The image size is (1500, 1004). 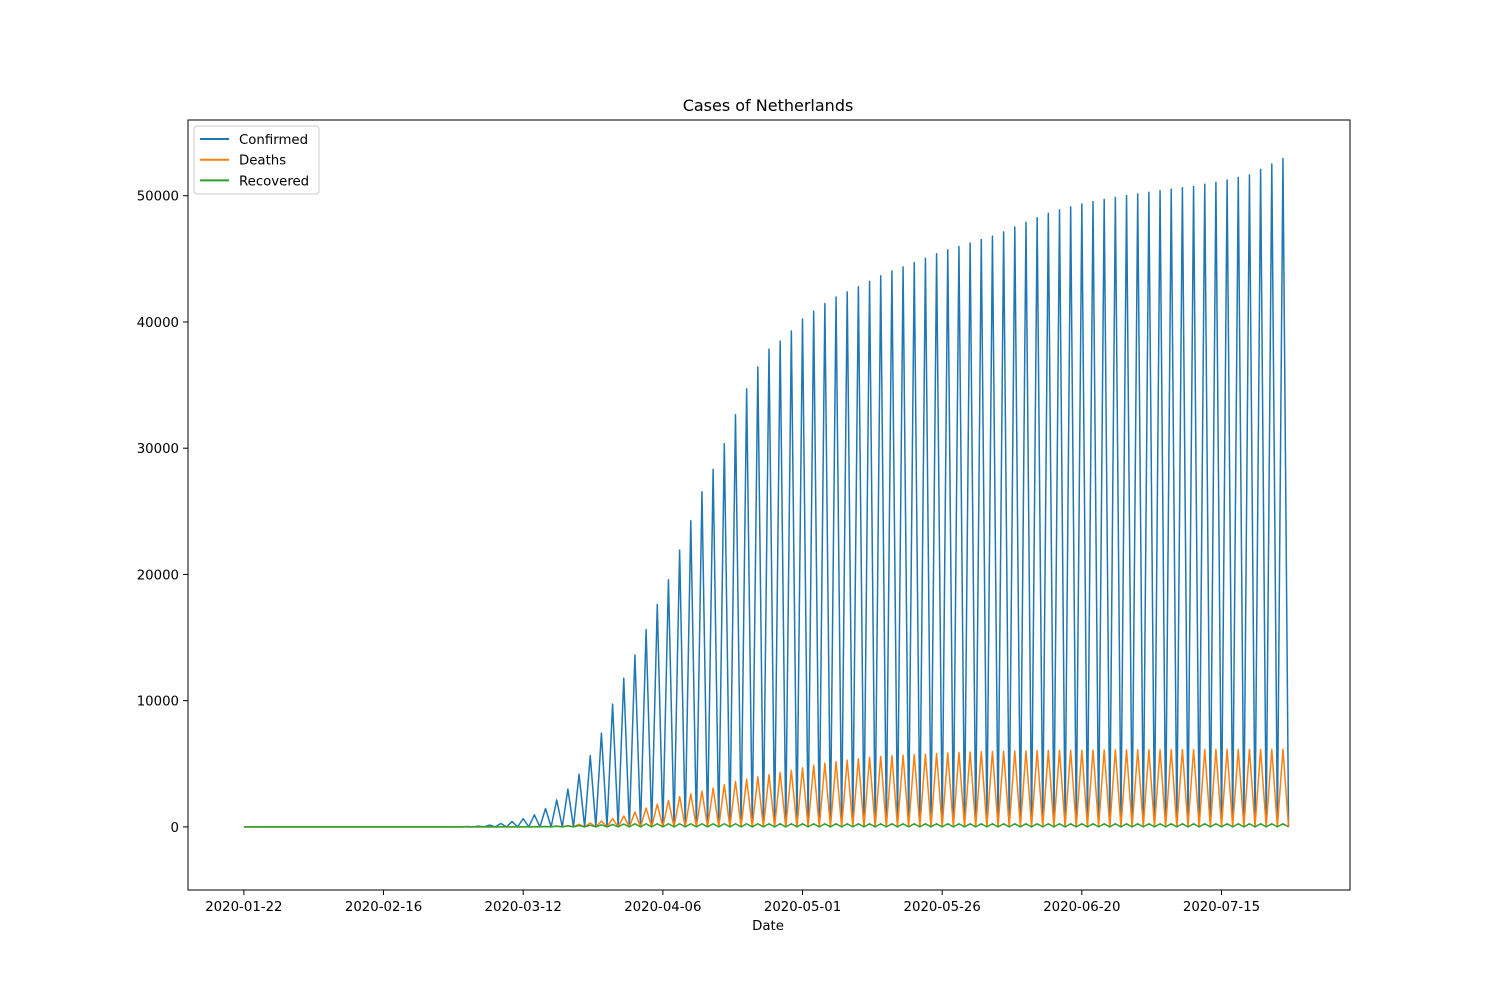 I want to click on y-tick-label: 10000, so click(x=158, y=702).